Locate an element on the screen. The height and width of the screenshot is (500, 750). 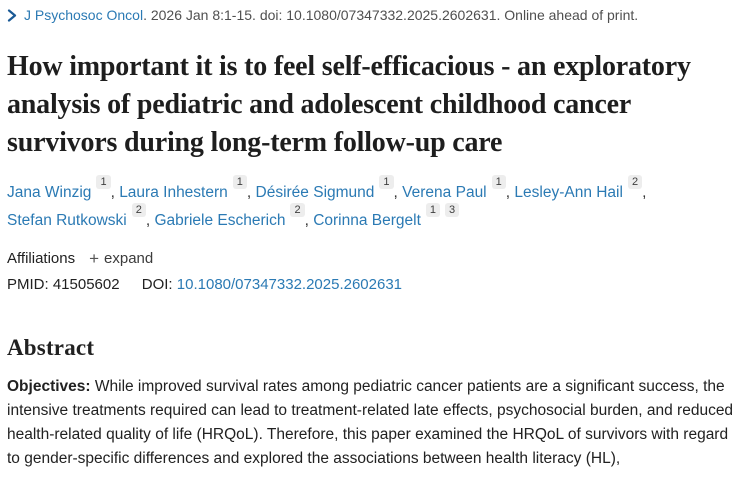
author: Verena Paul 1 is located at coordinates (454, 187).